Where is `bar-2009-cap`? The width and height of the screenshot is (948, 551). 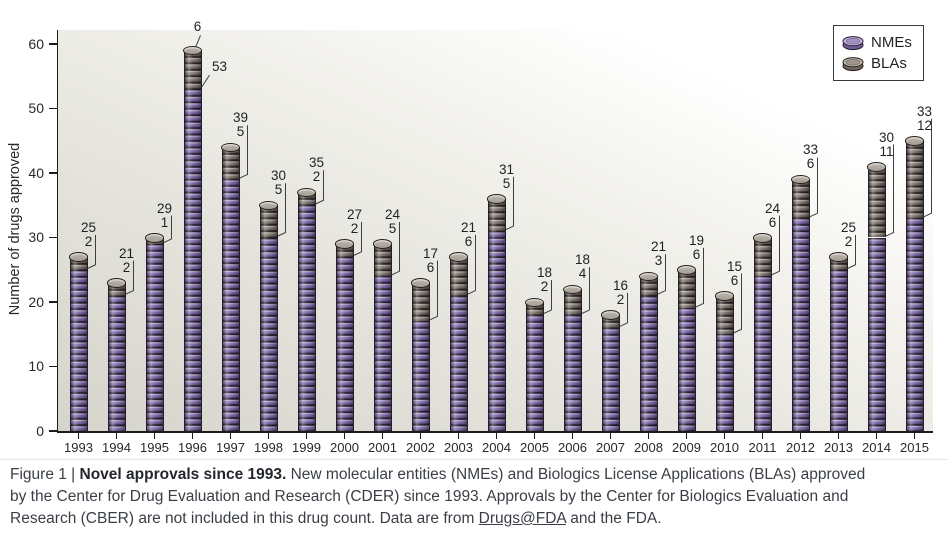 bar-2009-cap is located at coordinates (686, 270).